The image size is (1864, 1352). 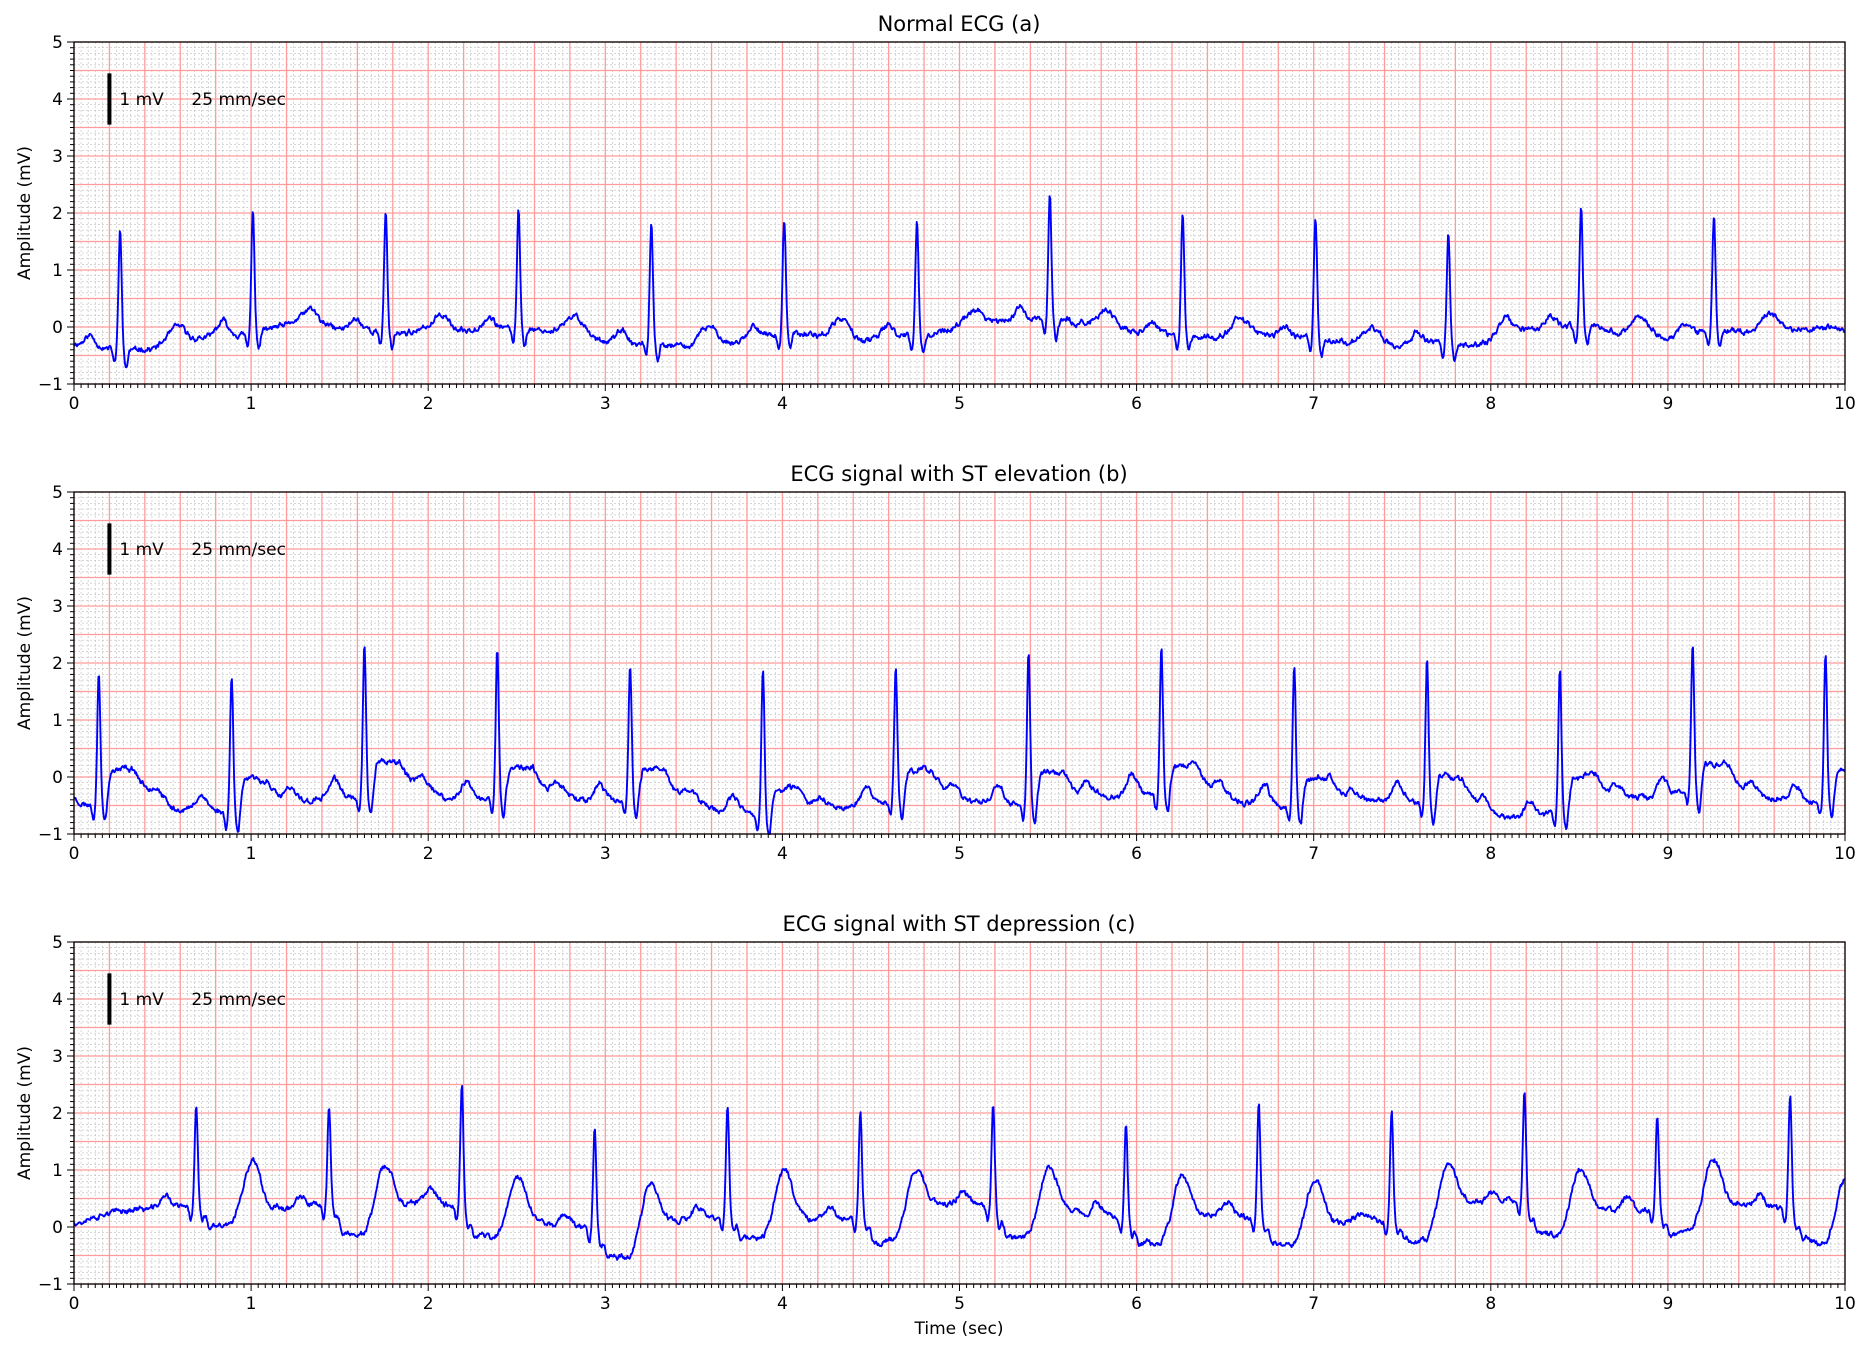 I want to click on panel-title: ECG signal with ST depression (c), so click(x=959, y=924).